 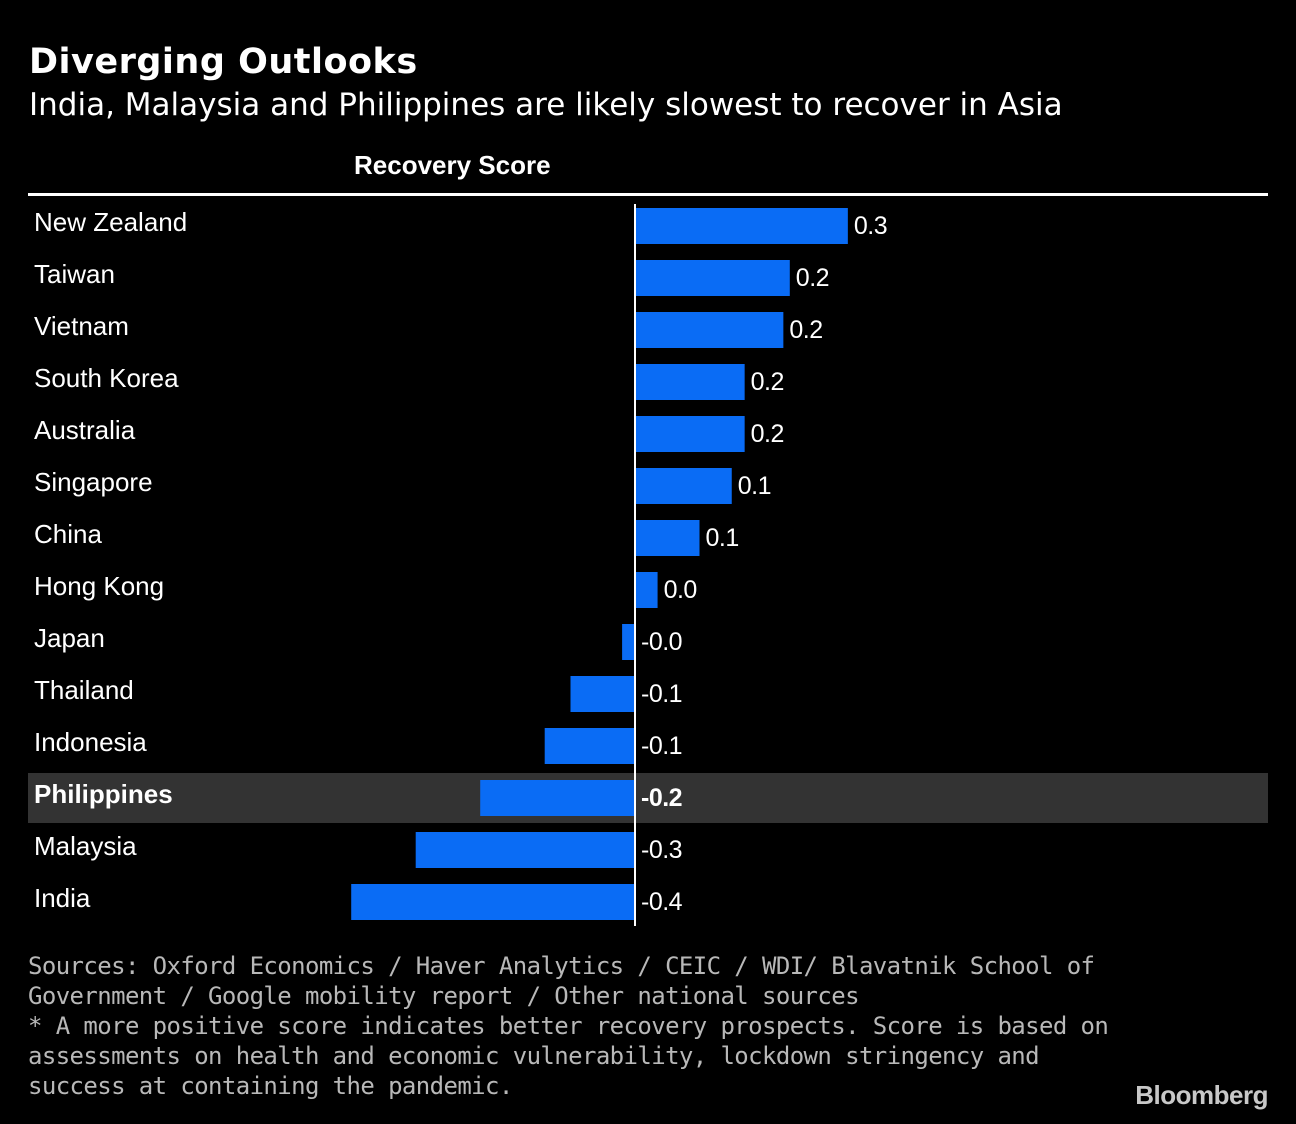 I want to click on bar-japan, so click(x=628, y=642).